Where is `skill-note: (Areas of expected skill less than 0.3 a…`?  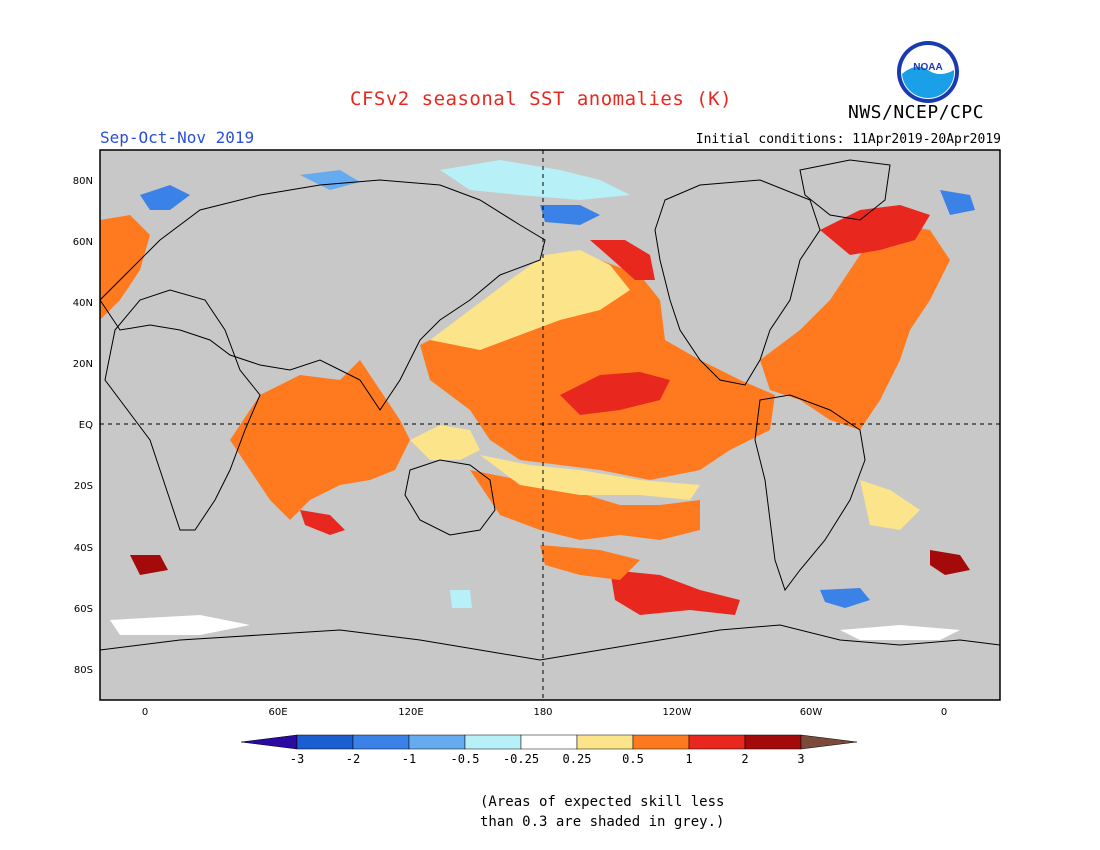
skill-note: (Areas of expected skill less than 0.3 a… is located at coordinates (602, 812).